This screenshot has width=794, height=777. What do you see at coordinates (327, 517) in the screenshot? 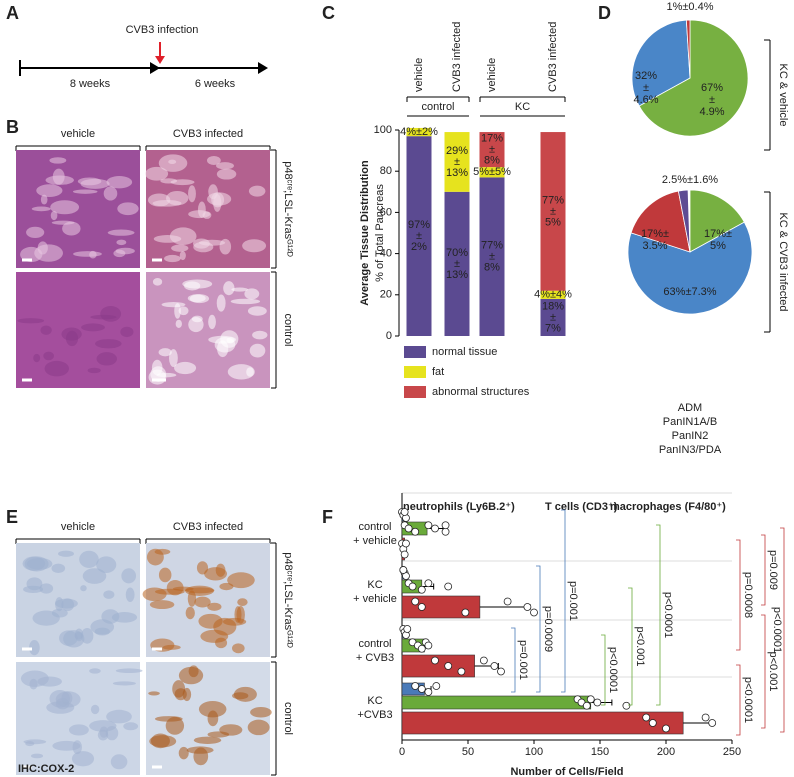
I see `panel-label: F` at bounding box center [327, 517].